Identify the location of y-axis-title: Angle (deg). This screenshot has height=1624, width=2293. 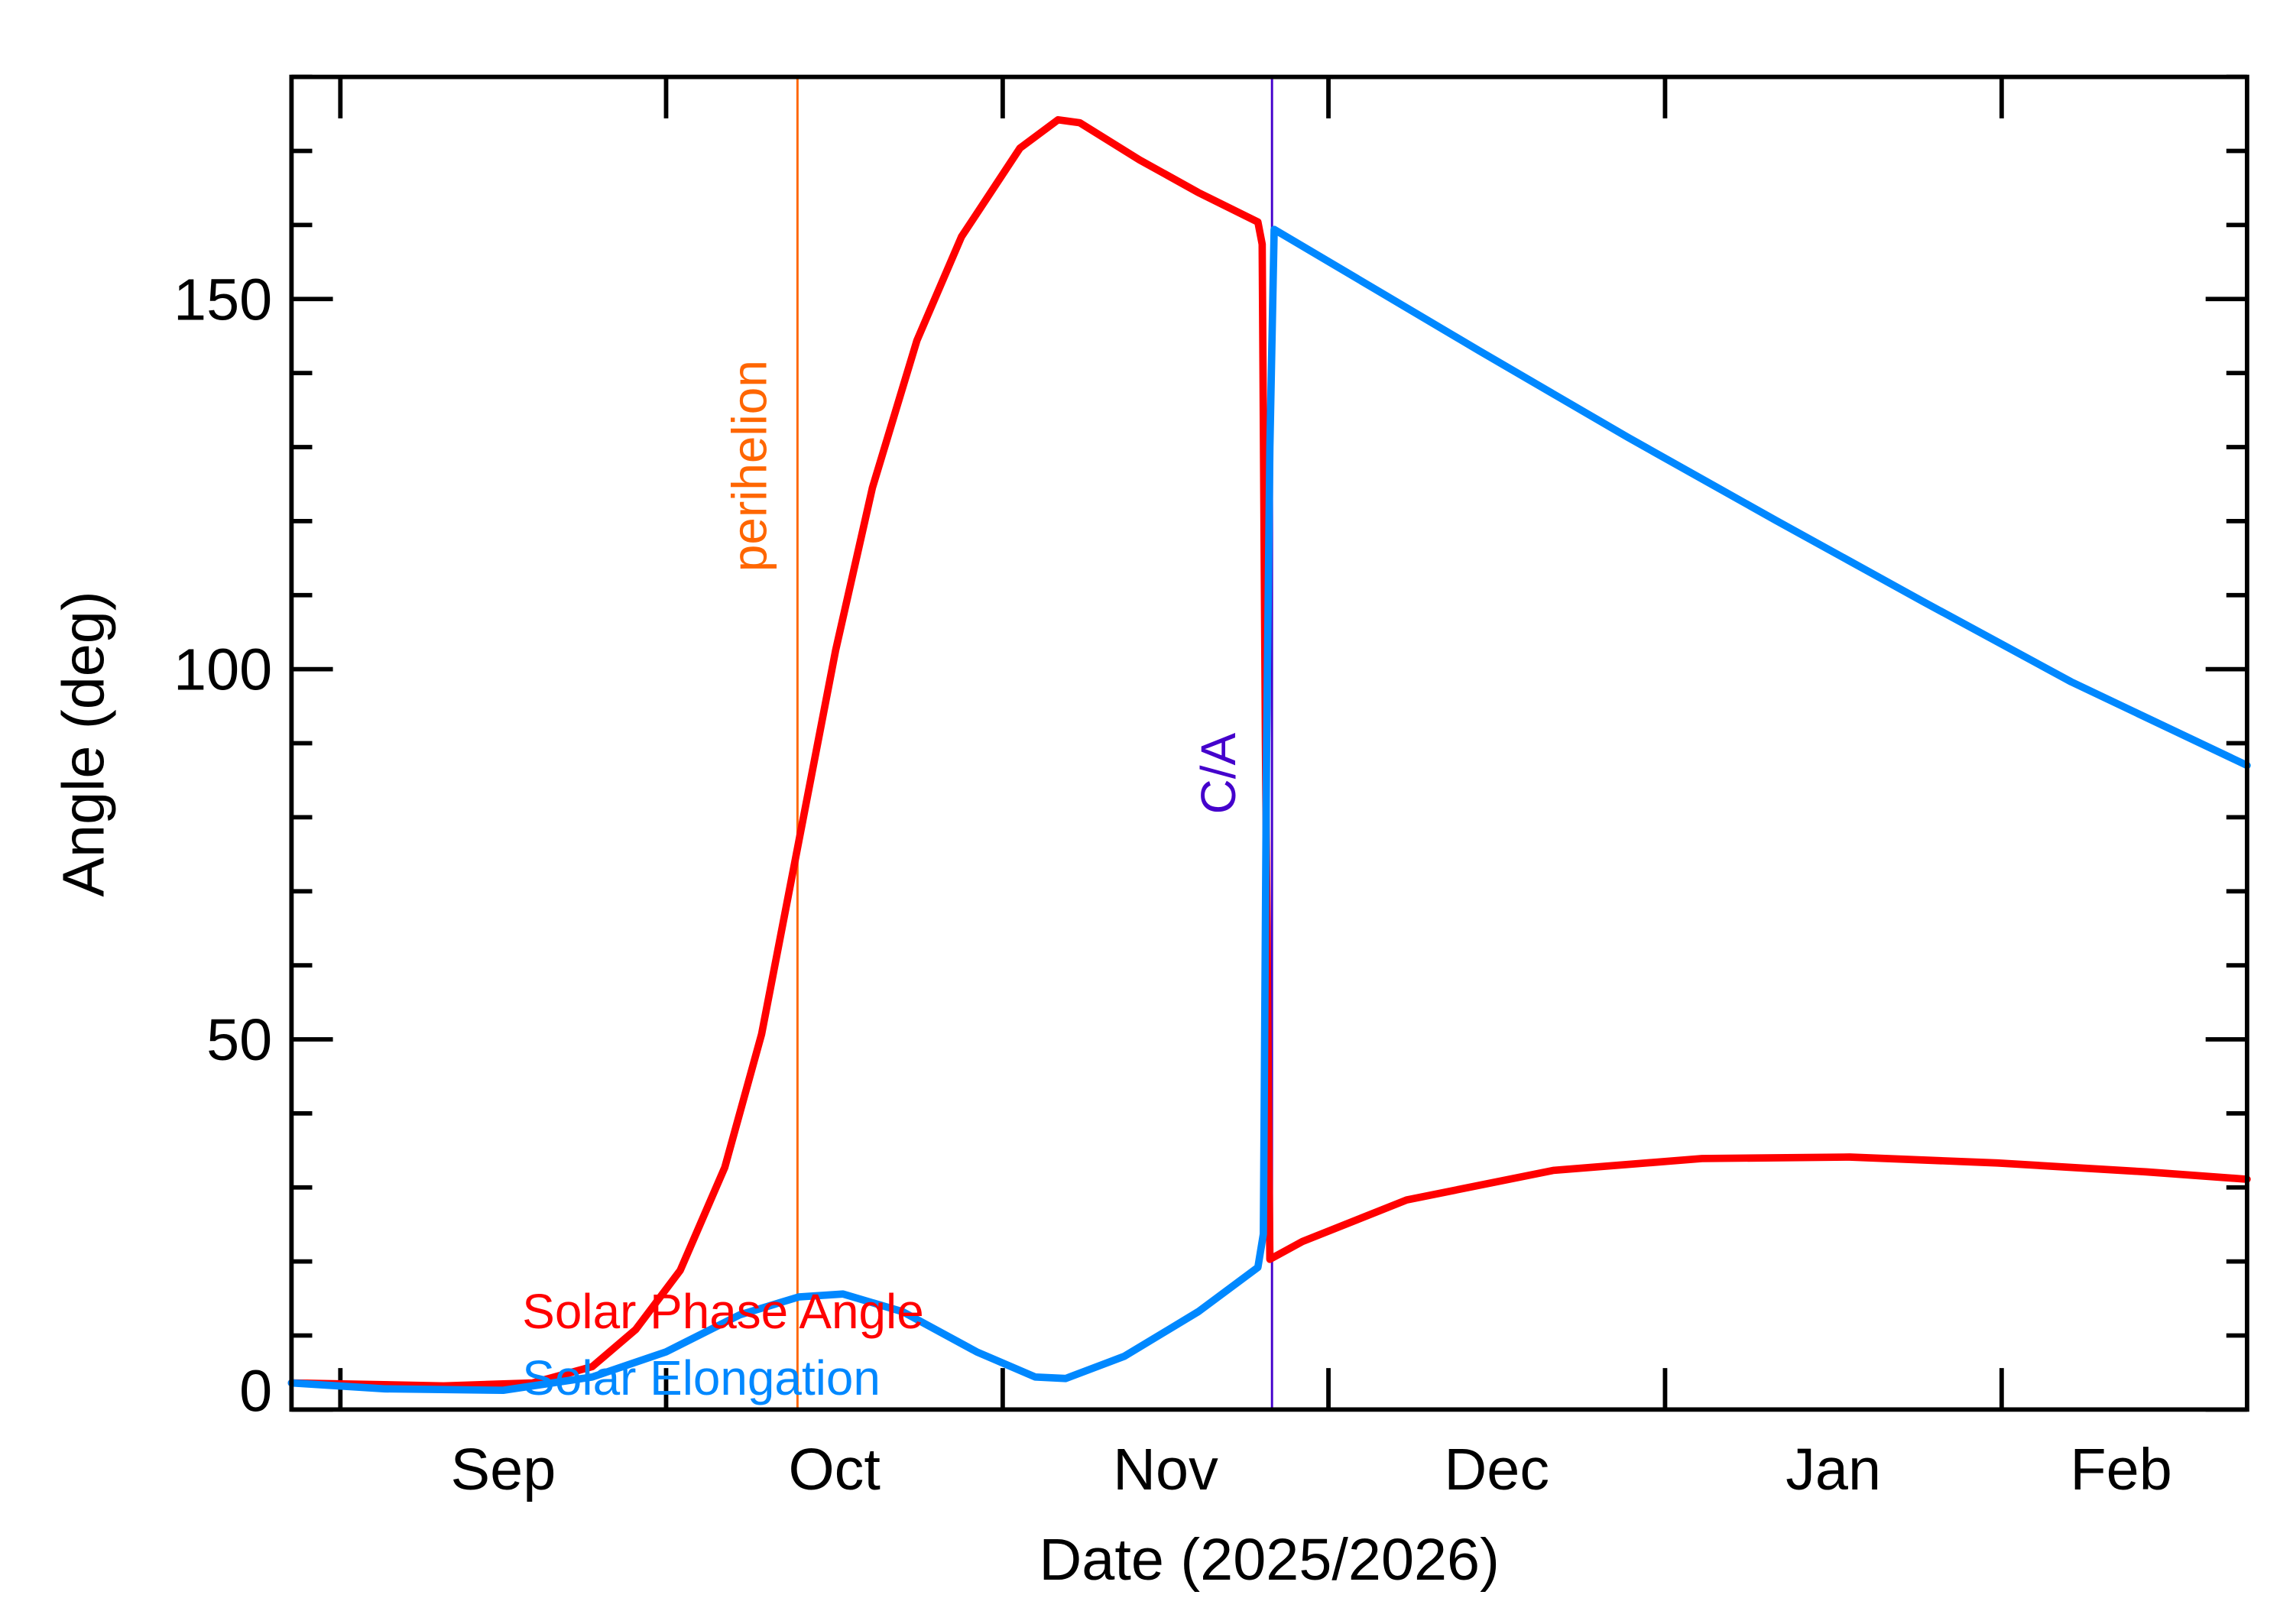
(84, 743).